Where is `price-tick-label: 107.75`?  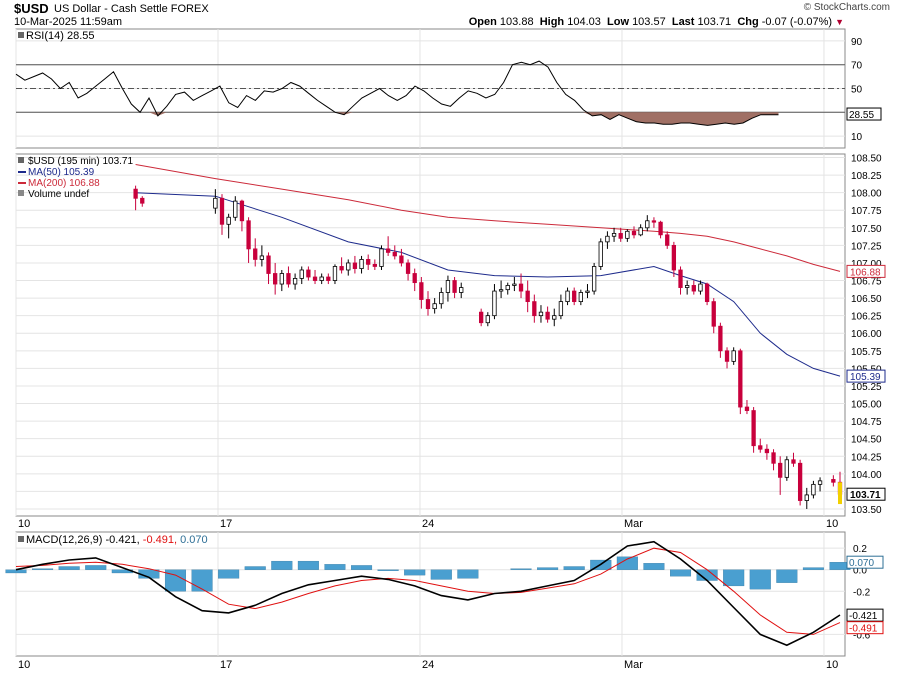 price-tick-label: 107.75 is located at coordinates (866, 211).